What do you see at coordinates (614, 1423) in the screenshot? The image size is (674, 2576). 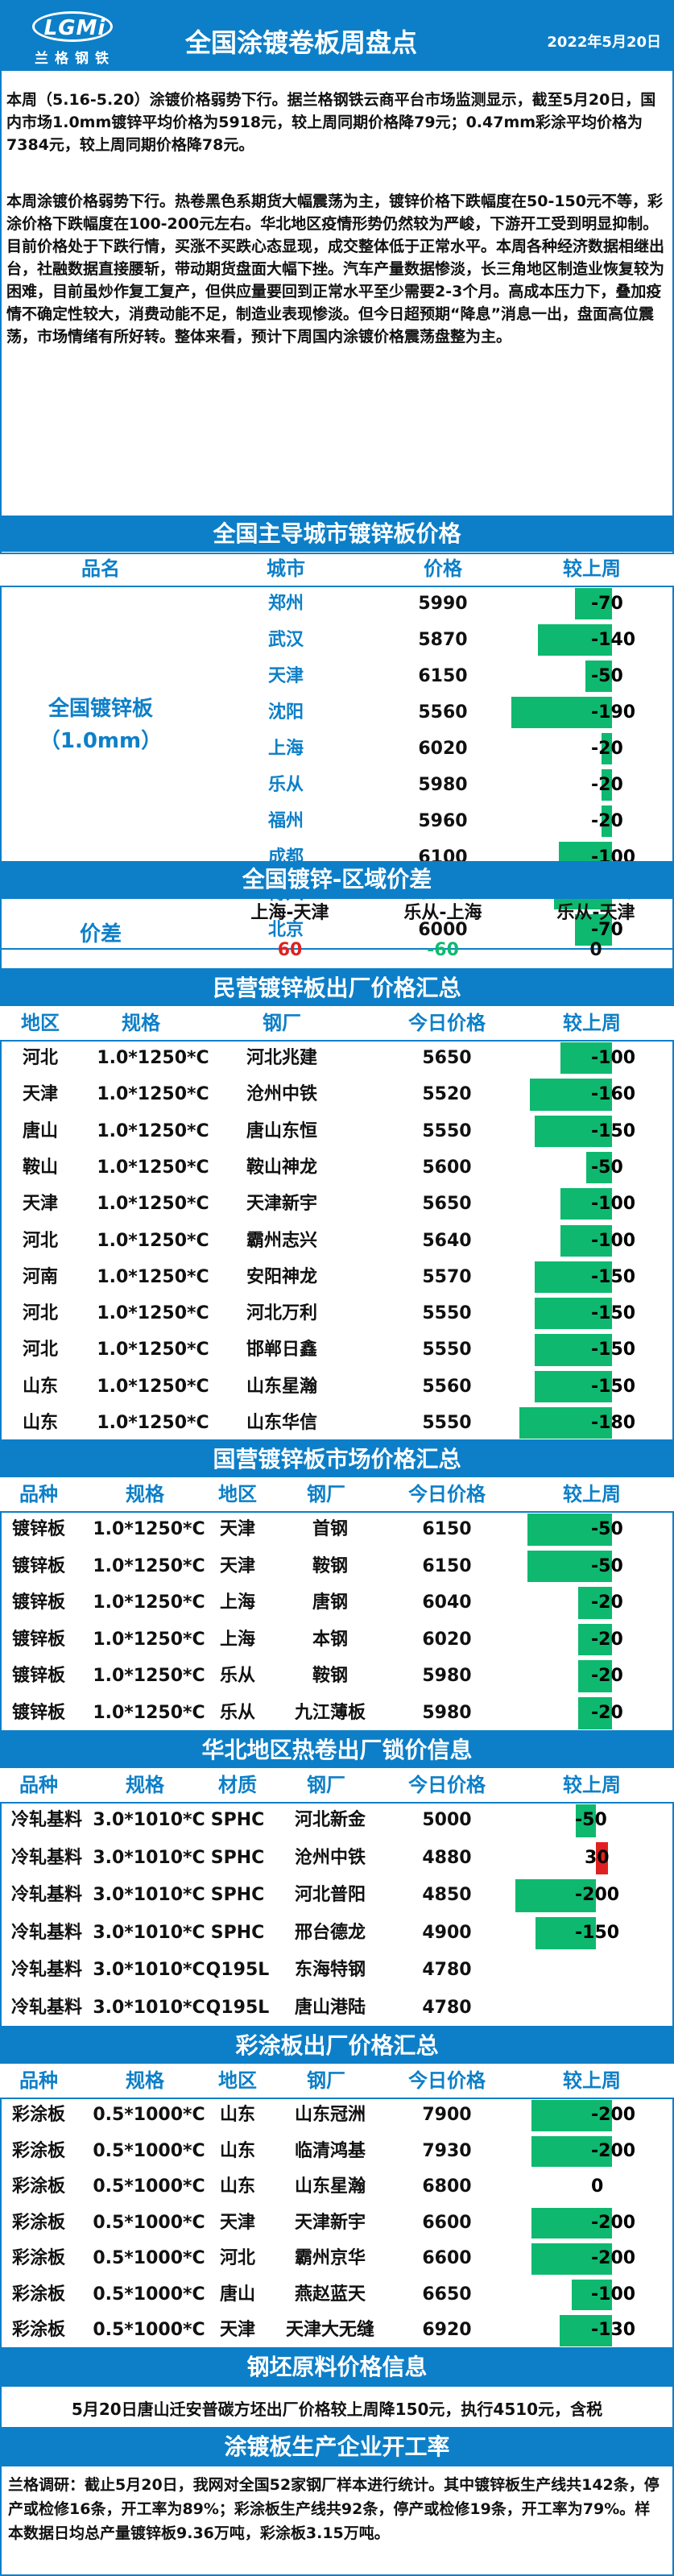 I see `private-mill-change-value: -180` at bounding box center [614, 1423].